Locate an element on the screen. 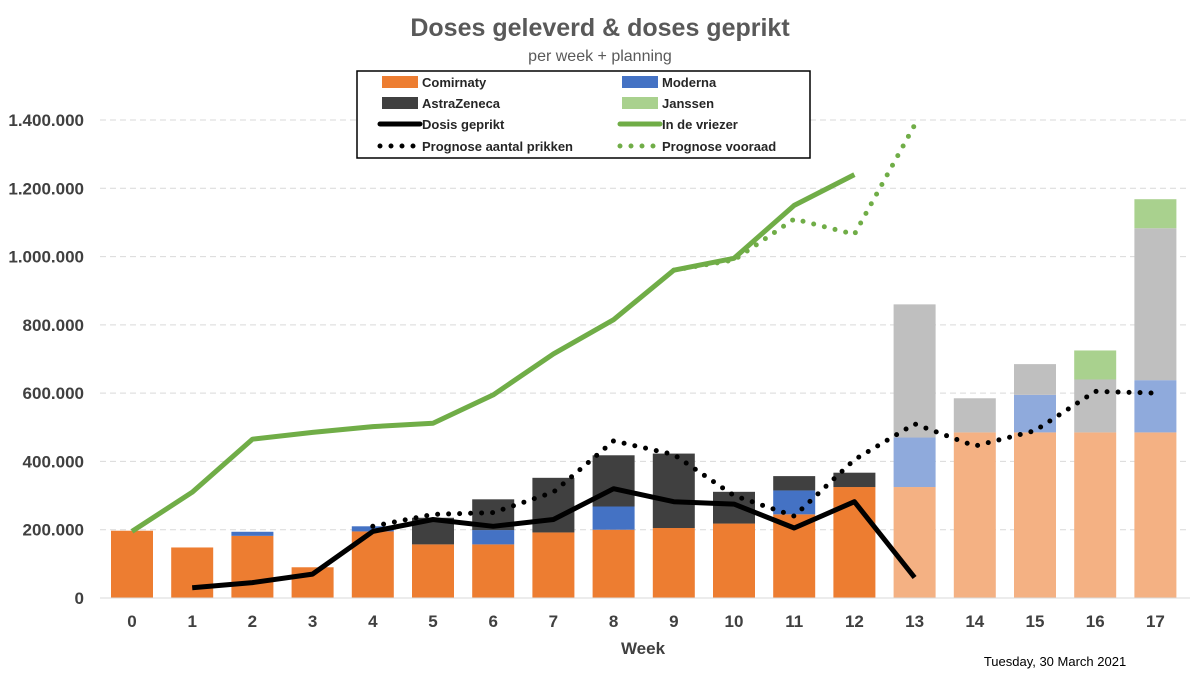 The height and width of the screenshot is (676, 1200). legend-label-dosis-geprikt: Dosis geprikt is located at coordinates (463, 124).